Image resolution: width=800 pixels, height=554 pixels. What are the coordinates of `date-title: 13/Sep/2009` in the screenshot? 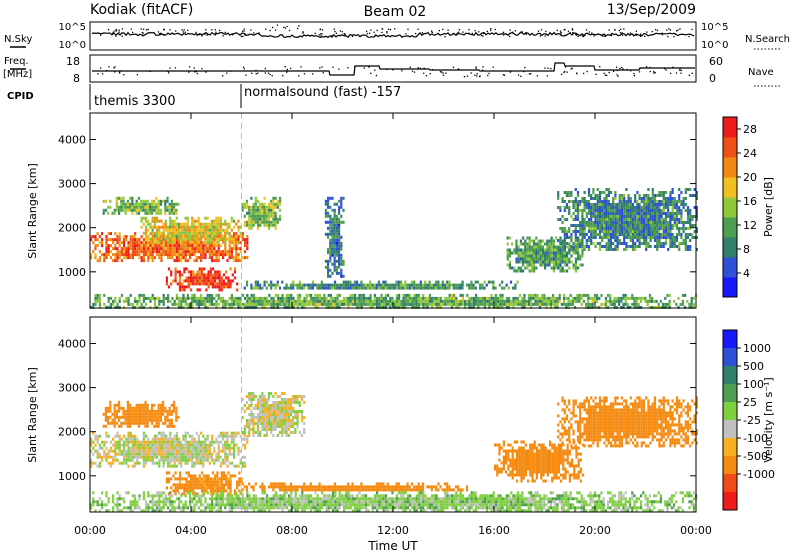 It's located at (651, 10).